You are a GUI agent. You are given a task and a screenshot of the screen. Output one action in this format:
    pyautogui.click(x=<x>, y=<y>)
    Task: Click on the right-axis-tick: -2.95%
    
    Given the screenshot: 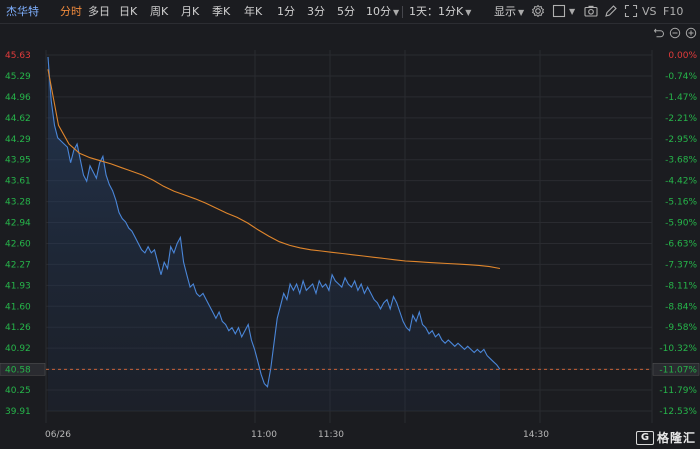 What is the action you would take?
    pyautogui.click(x=681, y=140)
    